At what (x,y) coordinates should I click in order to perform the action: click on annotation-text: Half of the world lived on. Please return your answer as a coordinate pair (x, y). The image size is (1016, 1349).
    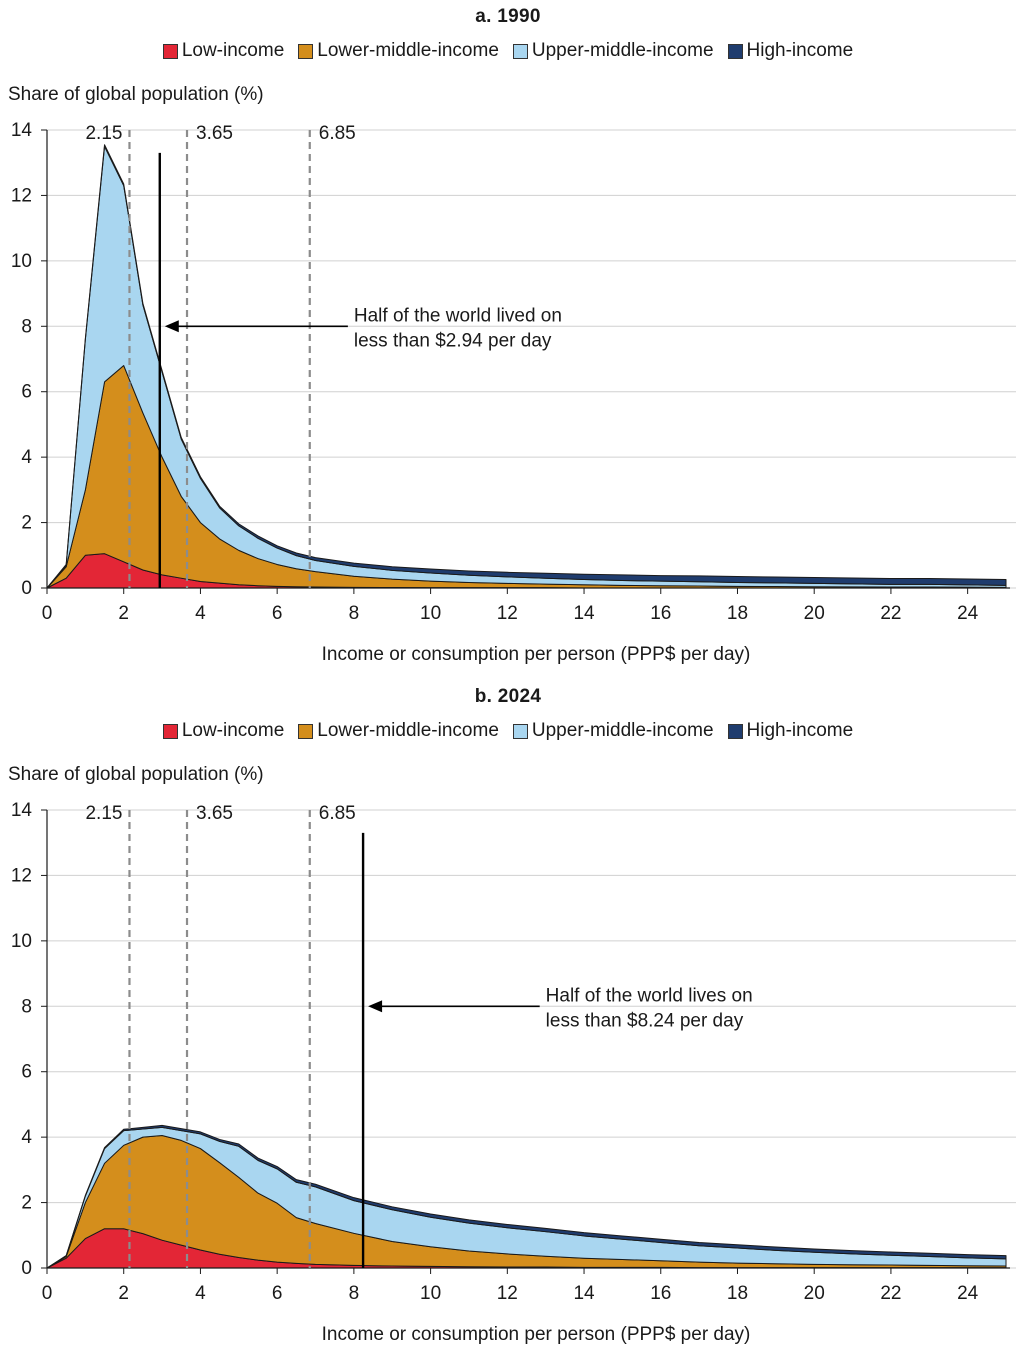
    Looking at the image, I should click on (458, 315).